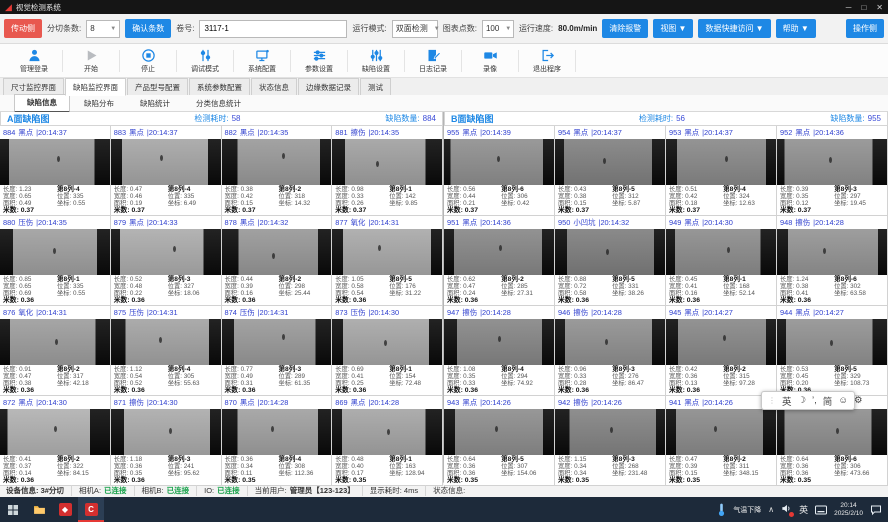 This screenshot has height=522, width=888. I want to click on action-center-icon, so click(876, 510).